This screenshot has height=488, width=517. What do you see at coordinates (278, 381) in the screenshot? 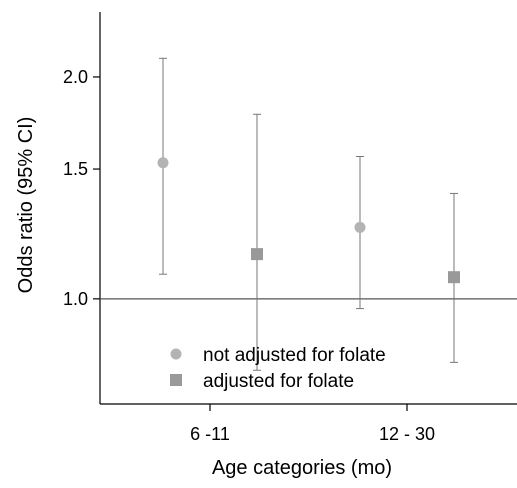
I see `legend-label: adjusted for folate` at bounding box center [278, 381].